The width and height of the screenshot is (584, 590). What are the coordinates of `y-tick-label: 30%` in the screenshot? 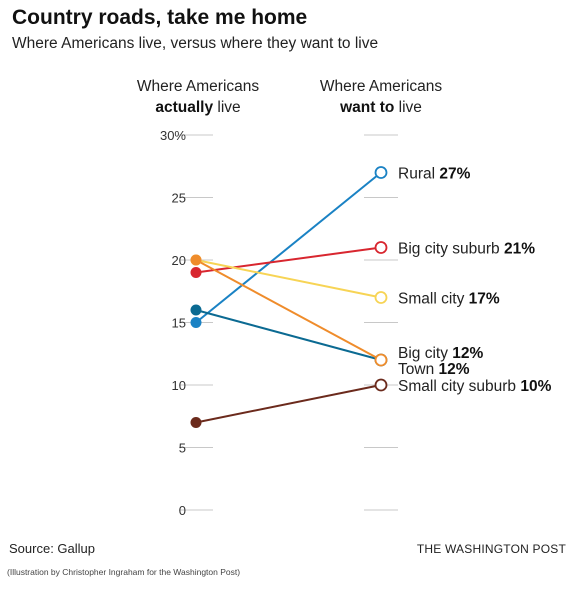 It's located at (173, 135).